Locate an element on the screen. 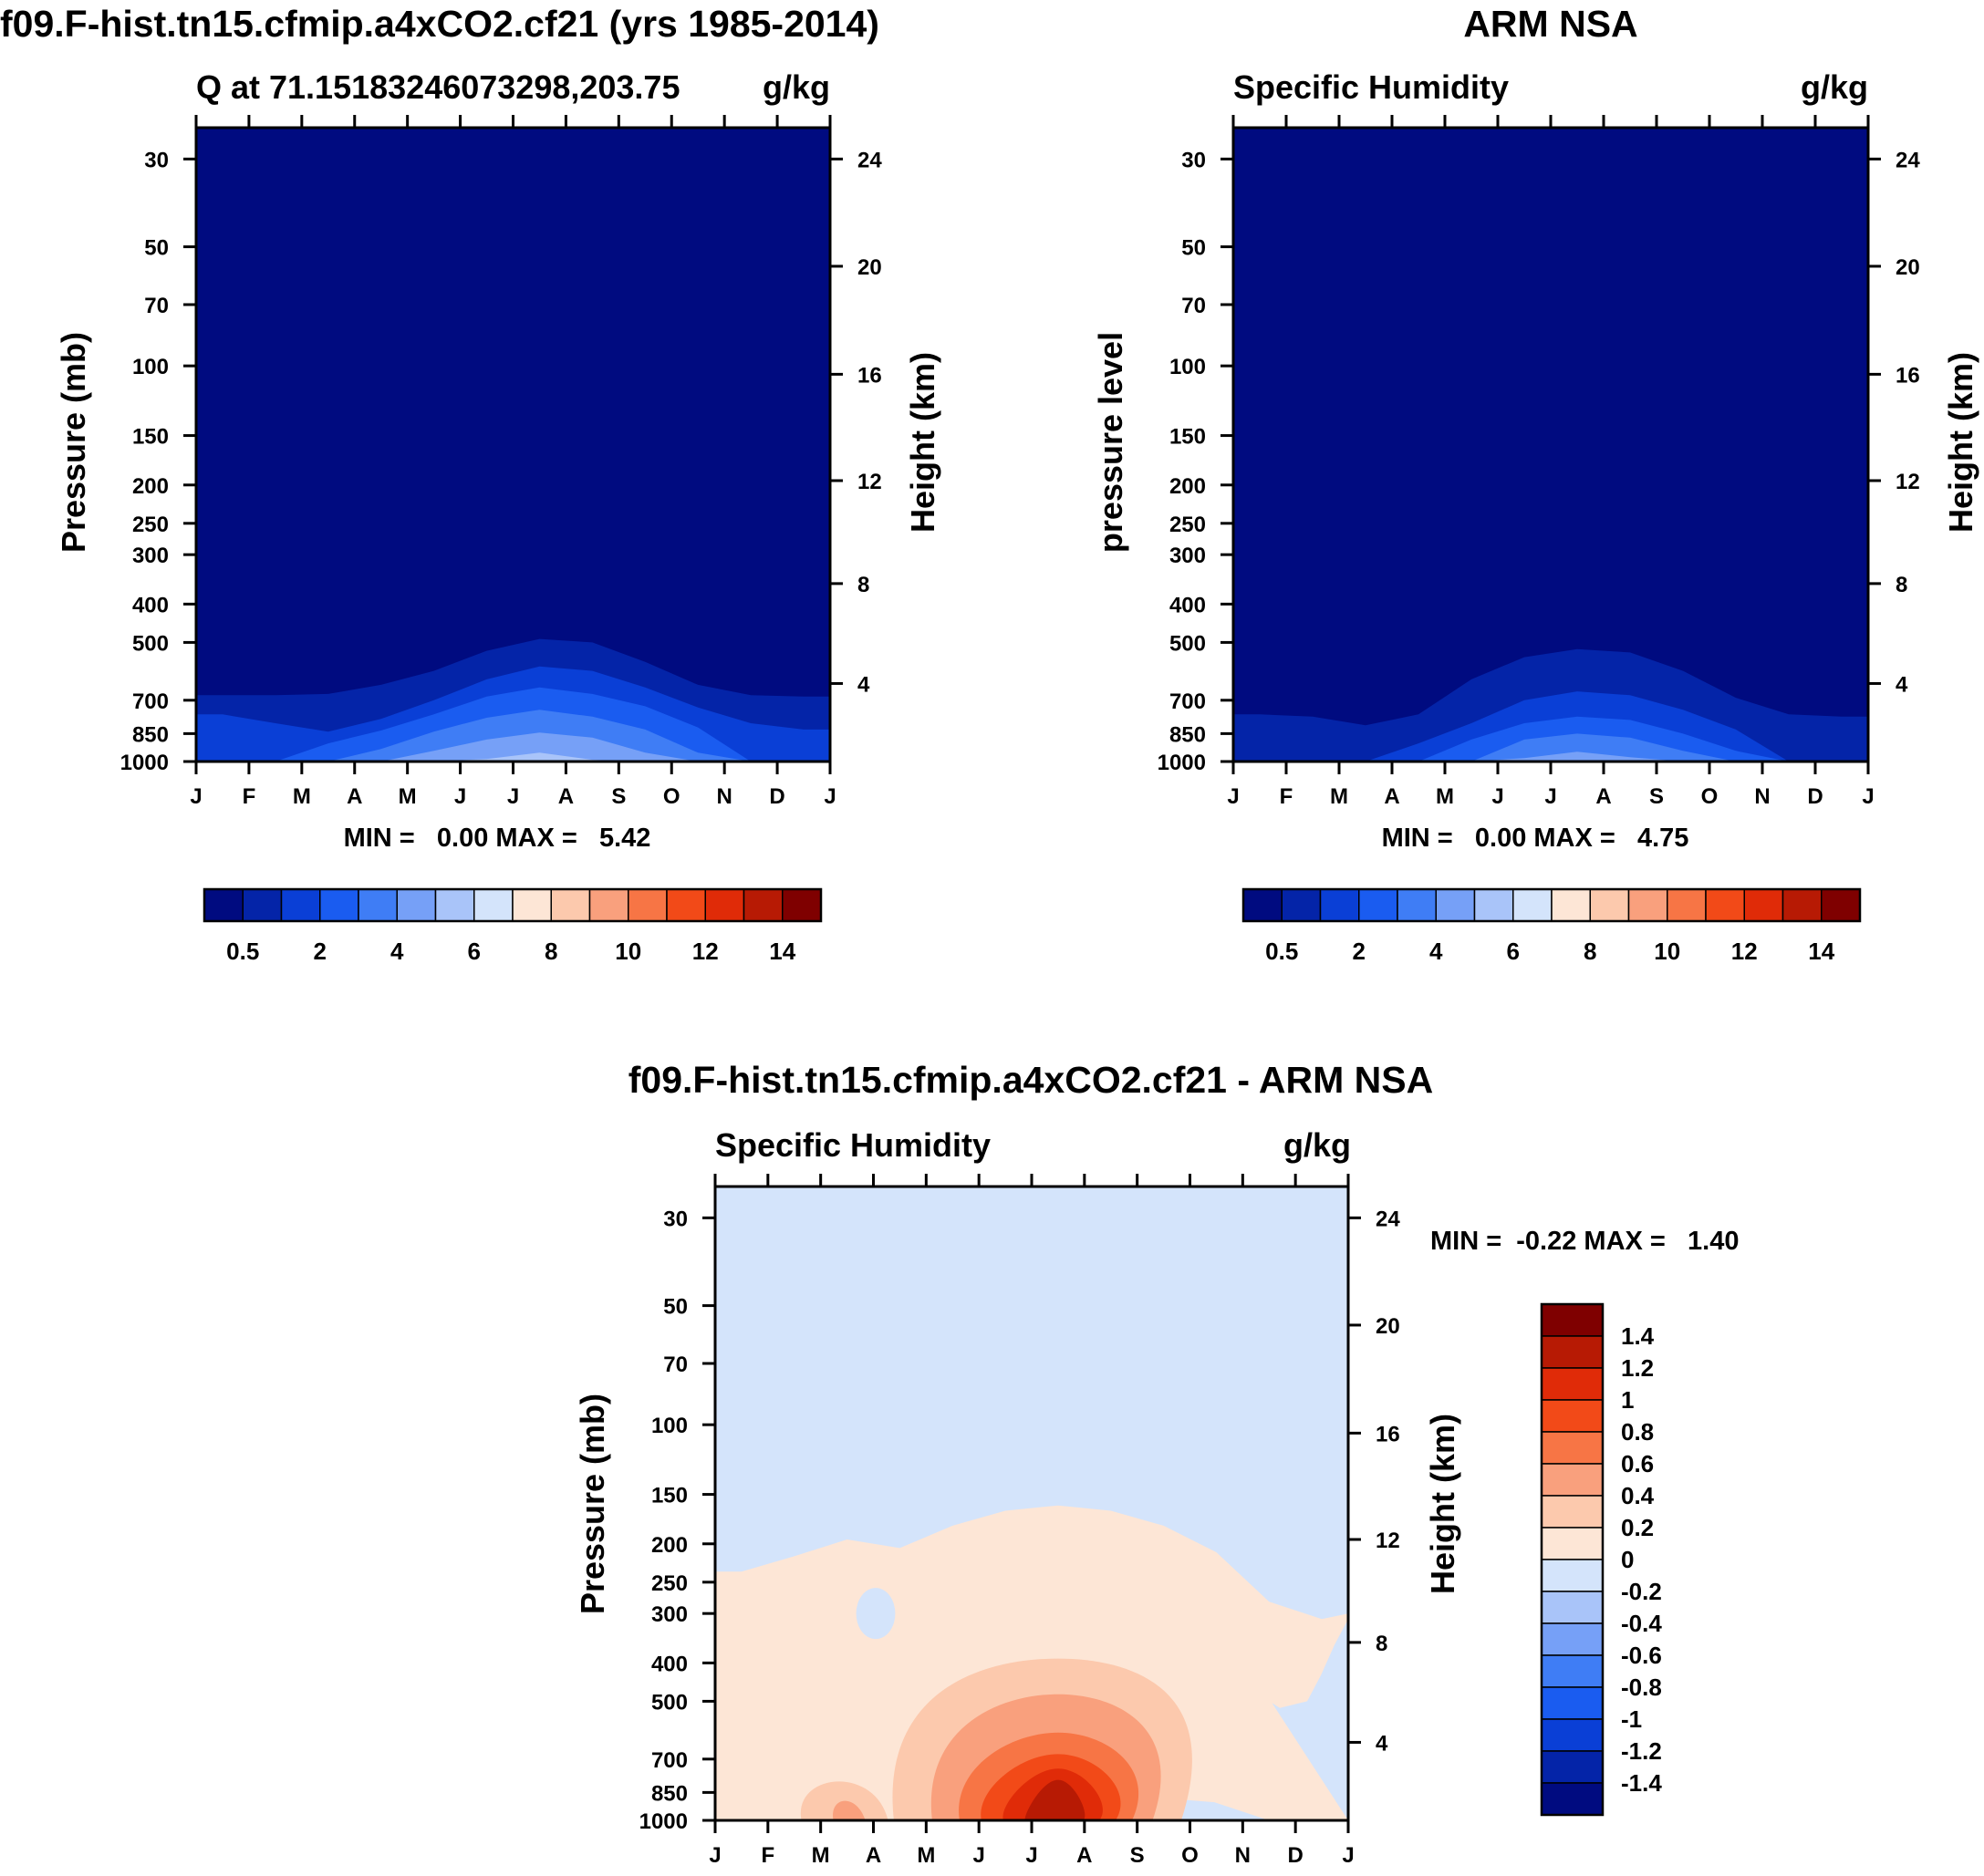  colorbar-label: 14 is located at coordinates (1821, 951).